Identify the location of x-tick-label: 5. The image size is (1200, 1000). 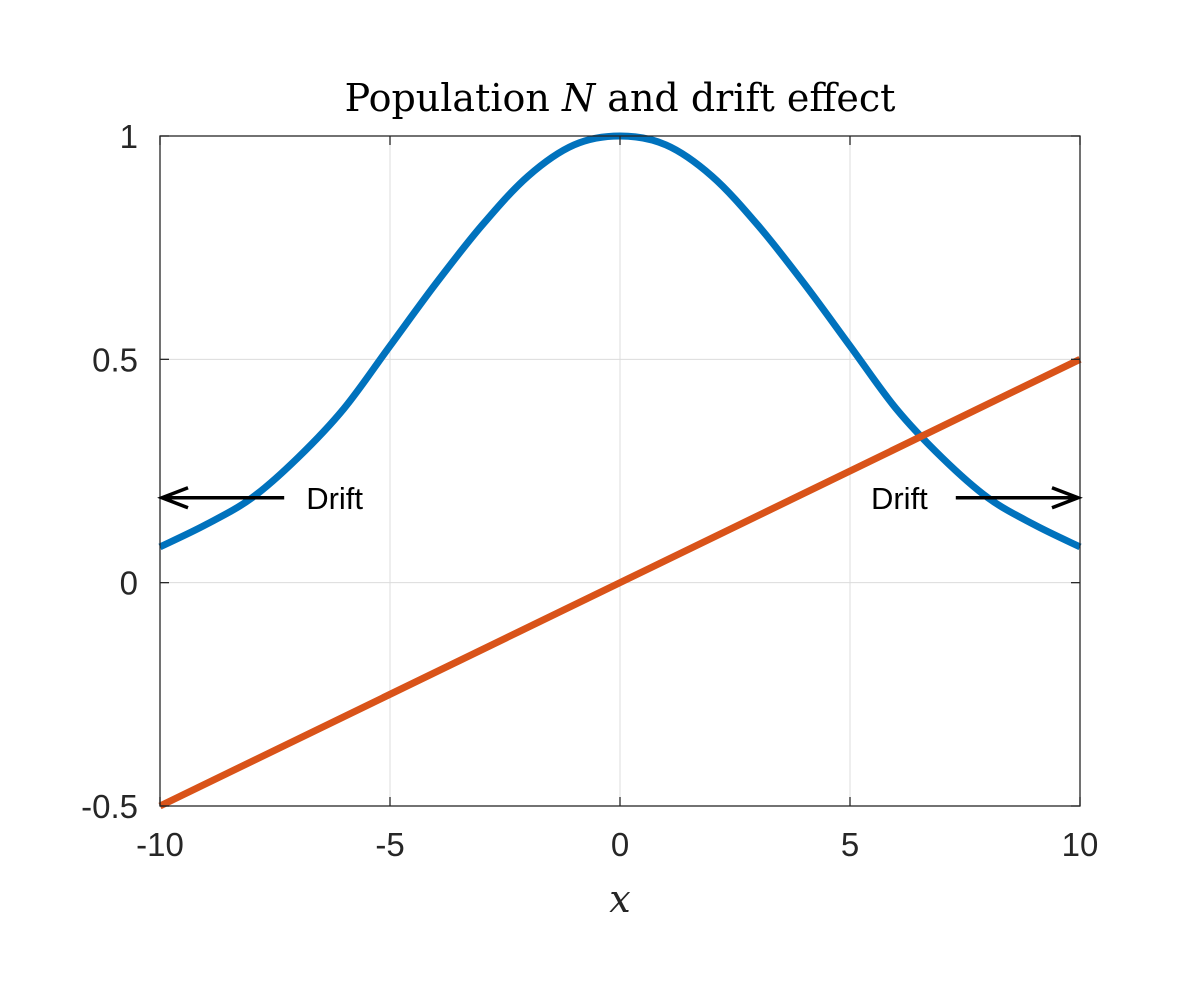
(850, 844).